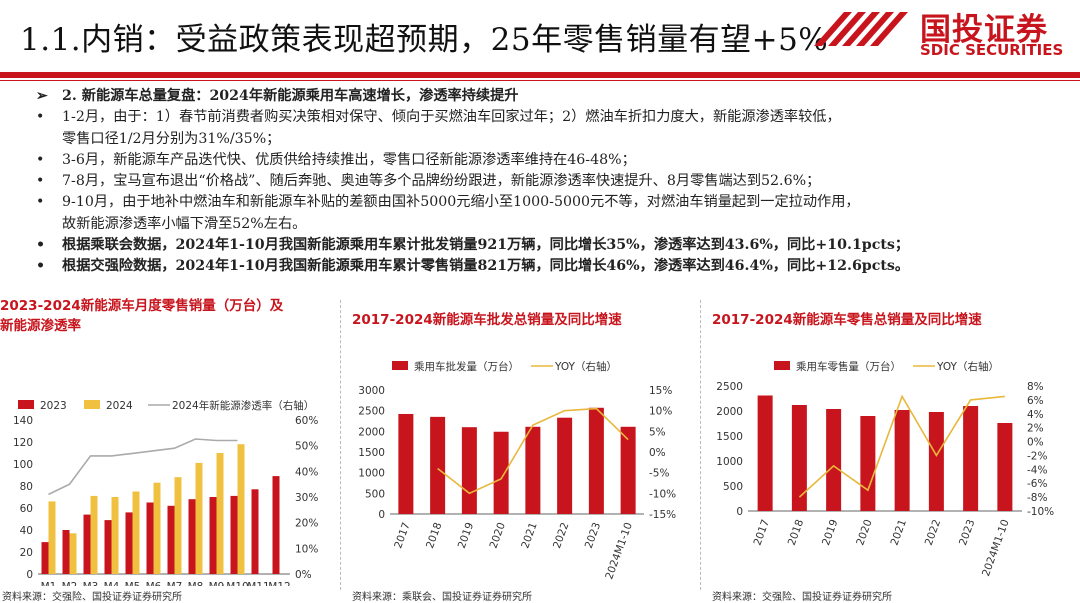  I want to click on y-tick-label: 3000, so click(371, 391).